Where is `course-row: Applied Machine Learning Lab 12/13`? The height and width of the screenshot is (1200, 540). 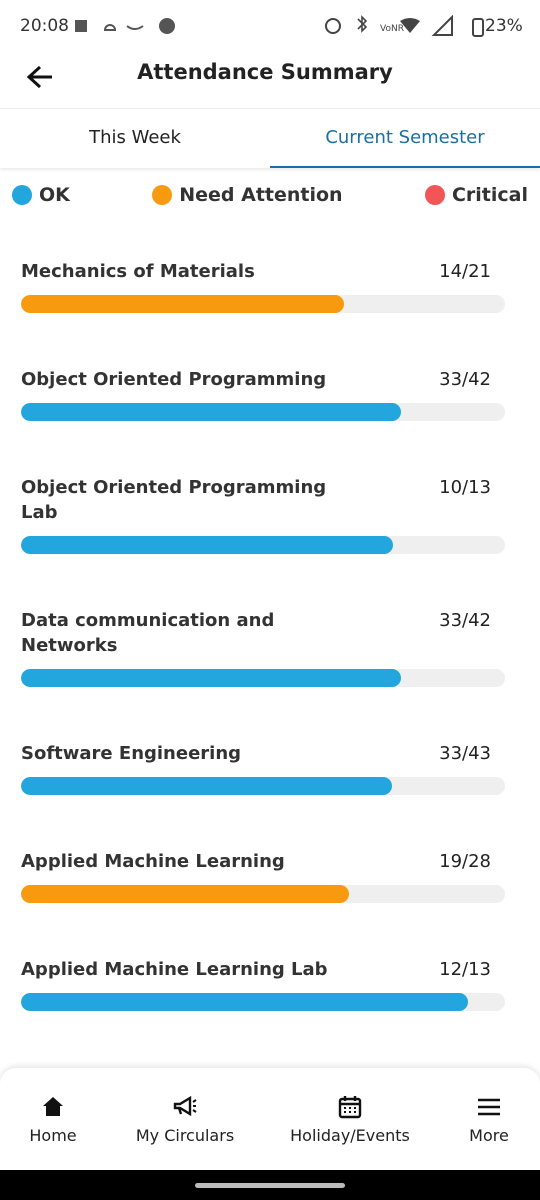 course-row: Applied Machine Learning Lab 12/13 is located at coordinates (263, 969).